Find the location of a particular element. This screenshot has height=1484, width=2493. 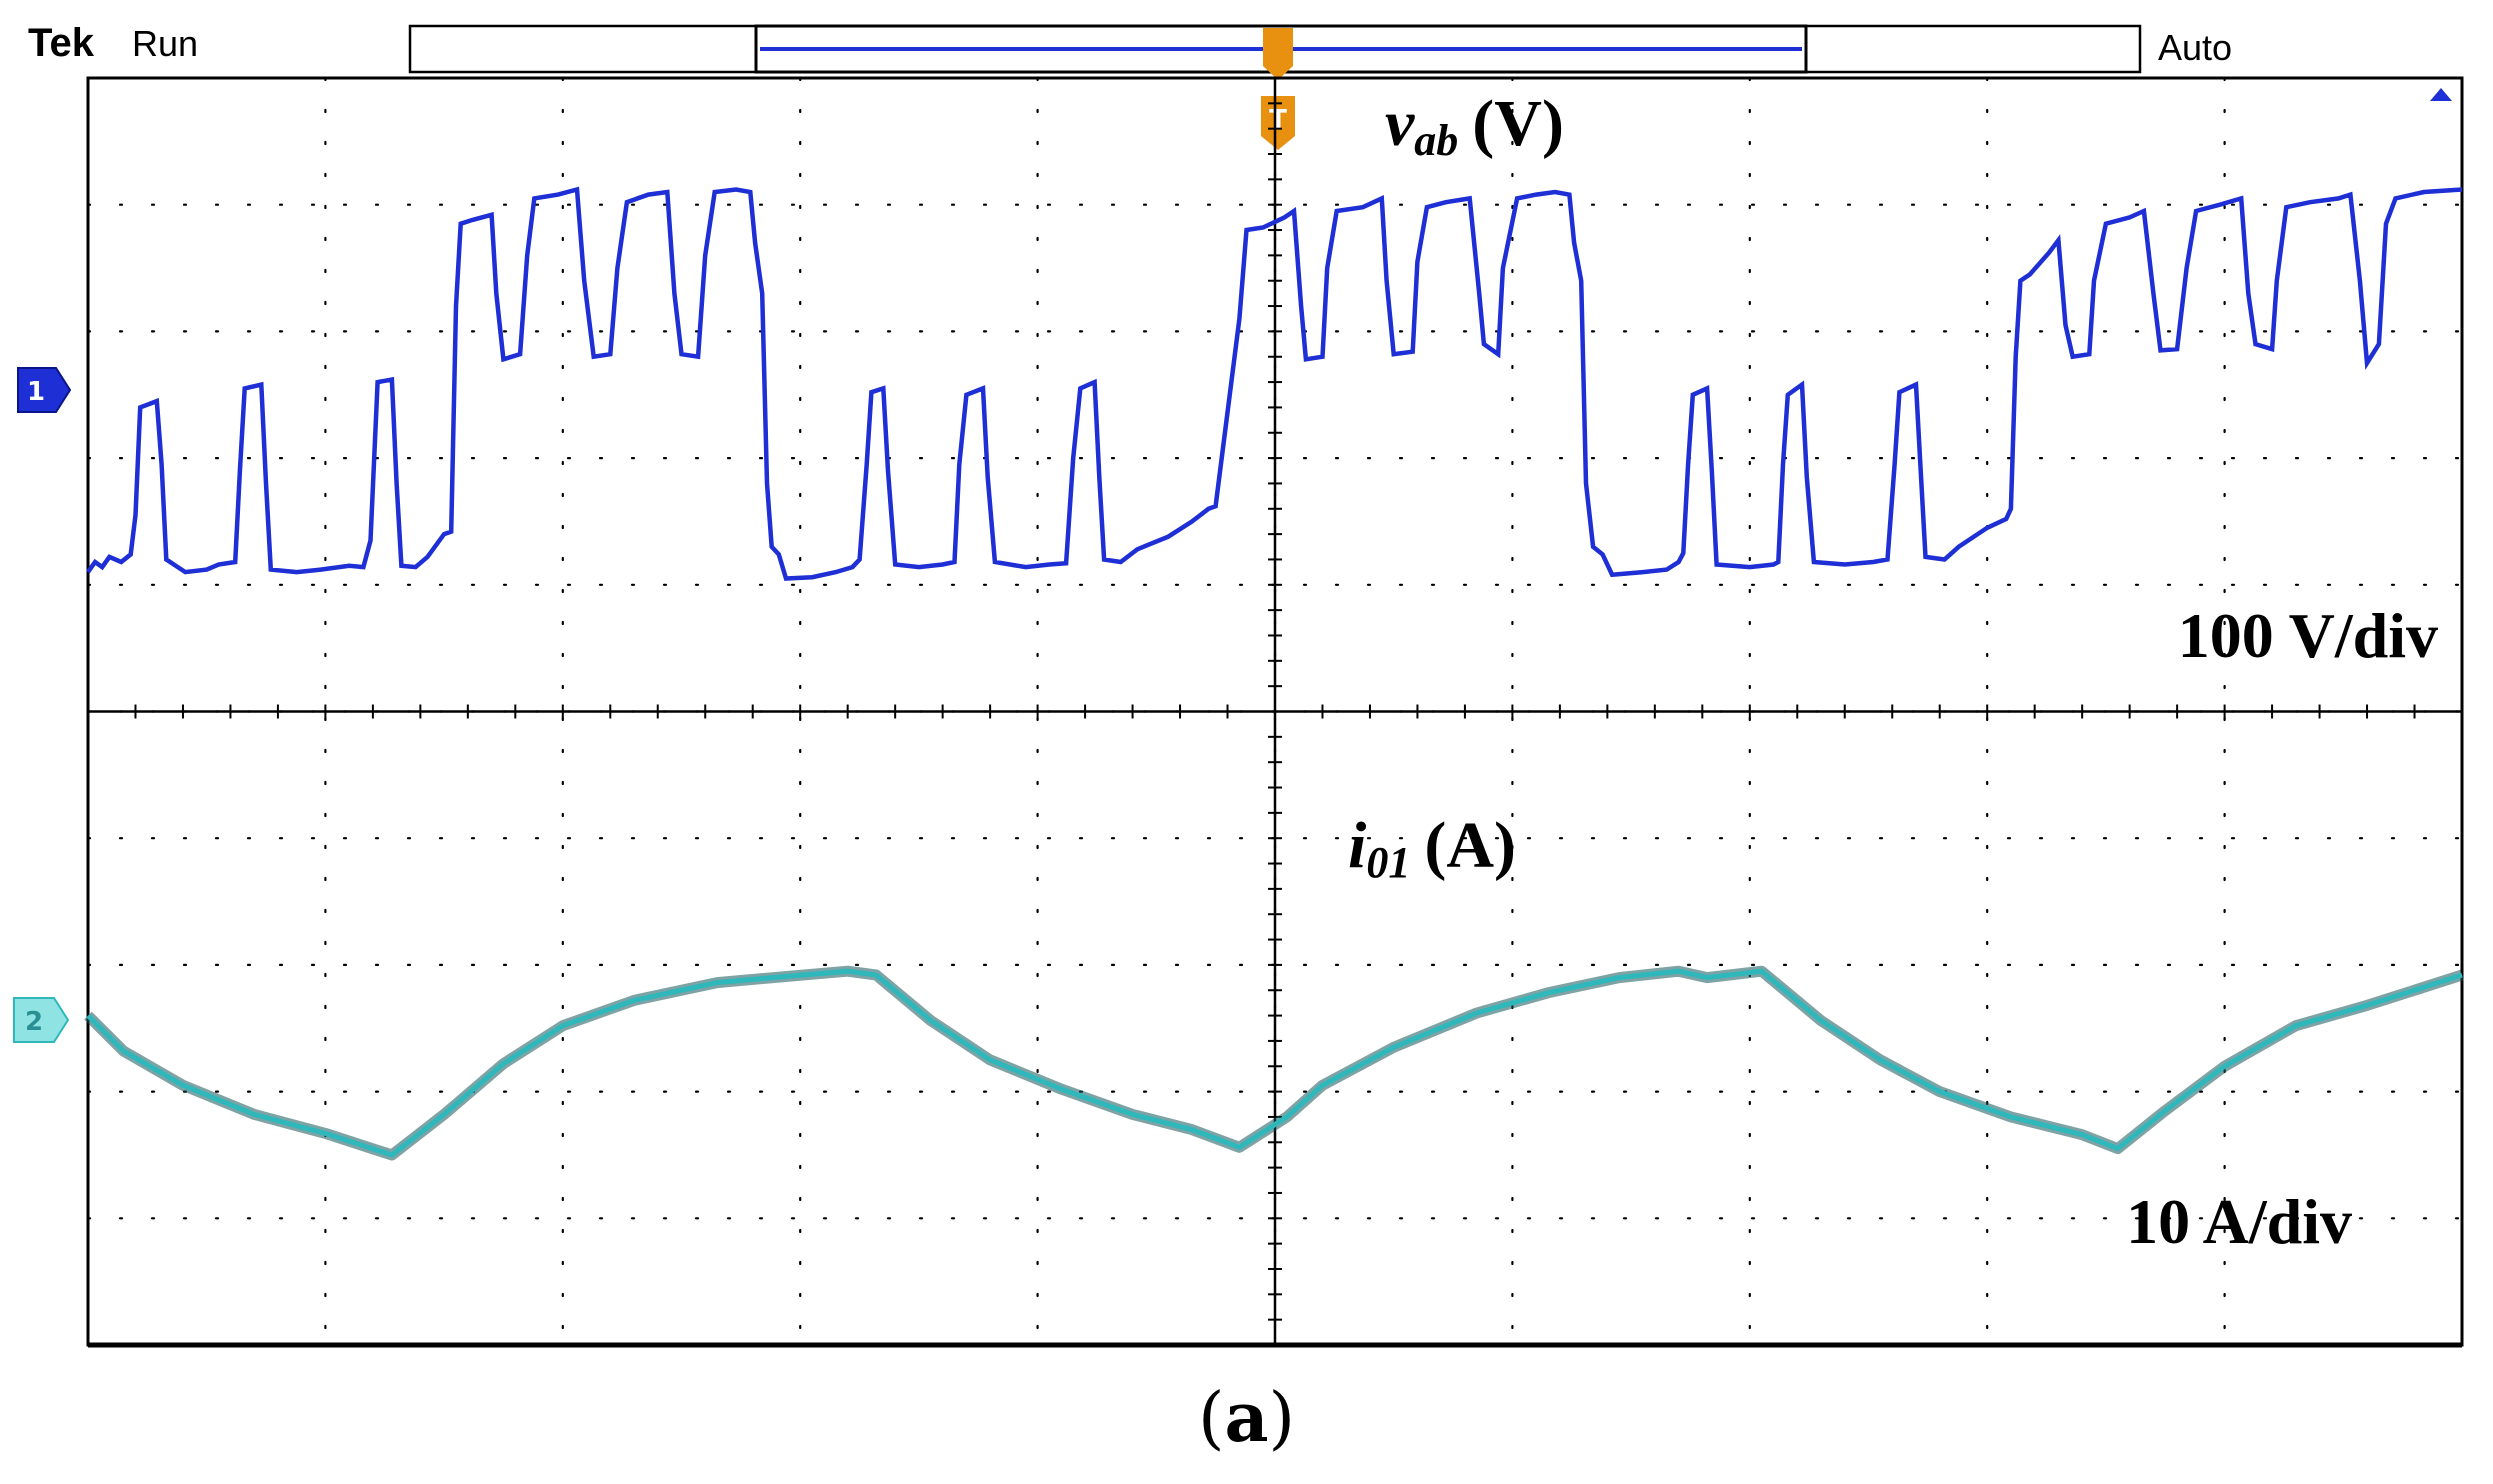

trigger-marker-icon: T is located at coordinates (1278, 123).